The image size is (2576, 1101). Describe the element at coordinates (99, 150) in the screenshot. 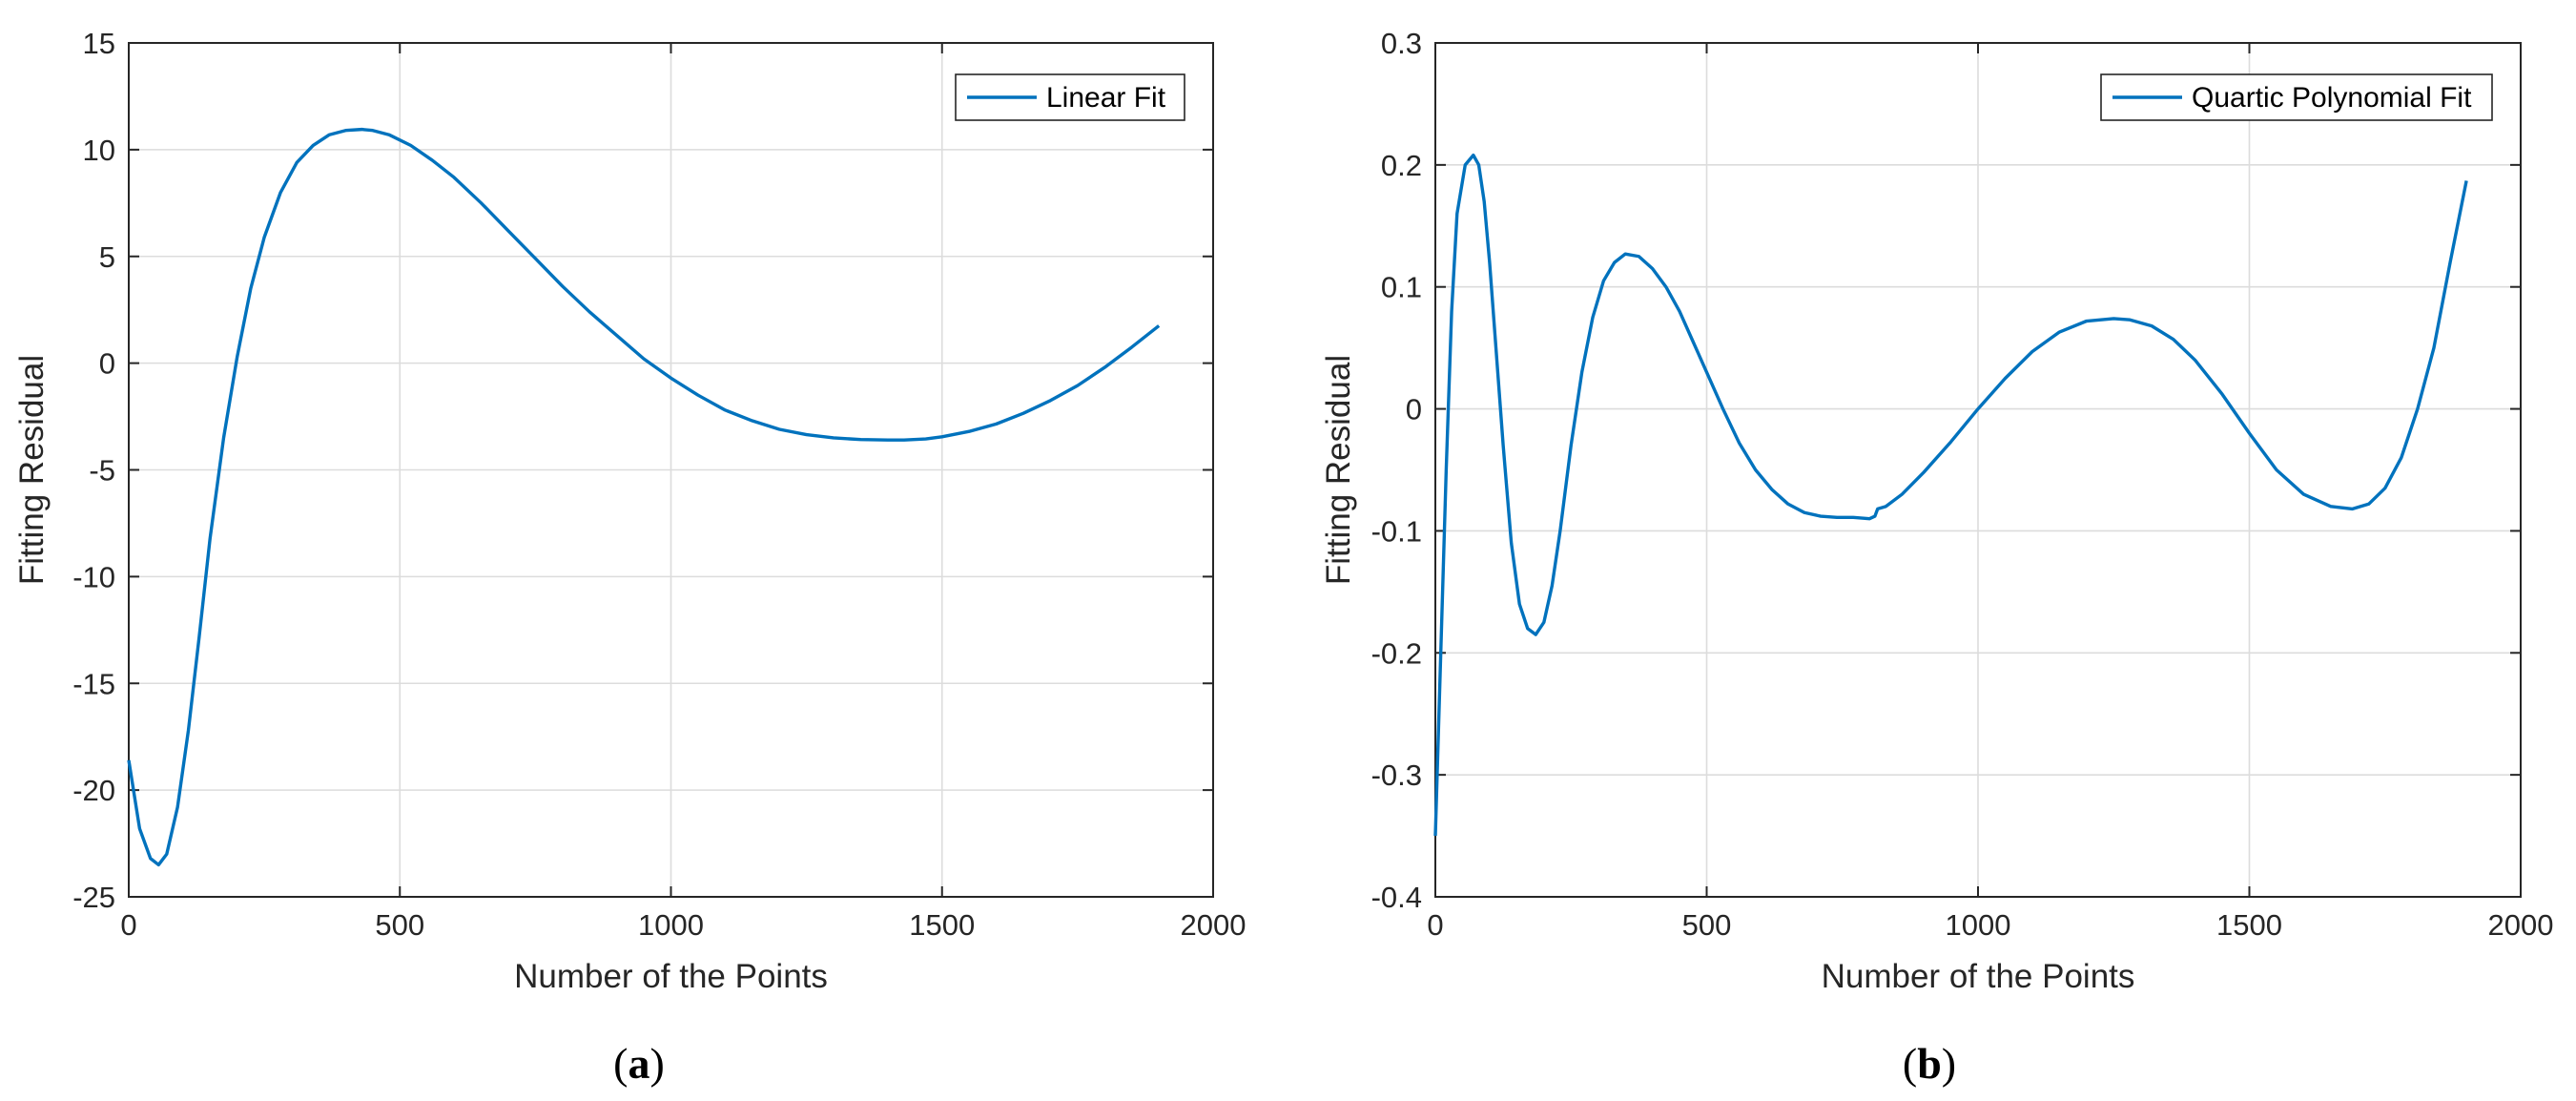

I see `y-tick-label: 10` at that location.